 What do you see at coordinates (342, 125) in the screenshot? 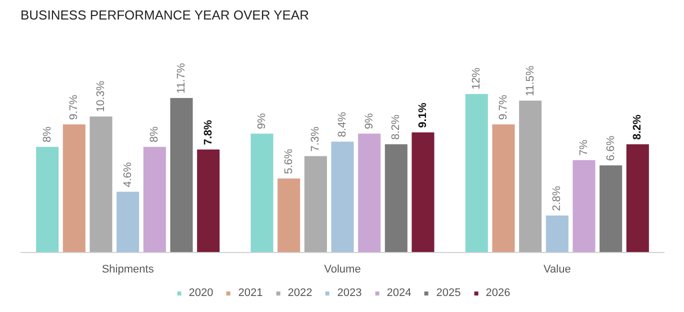
I see `data-label: 8.4%` at bounding box center [342, 125].